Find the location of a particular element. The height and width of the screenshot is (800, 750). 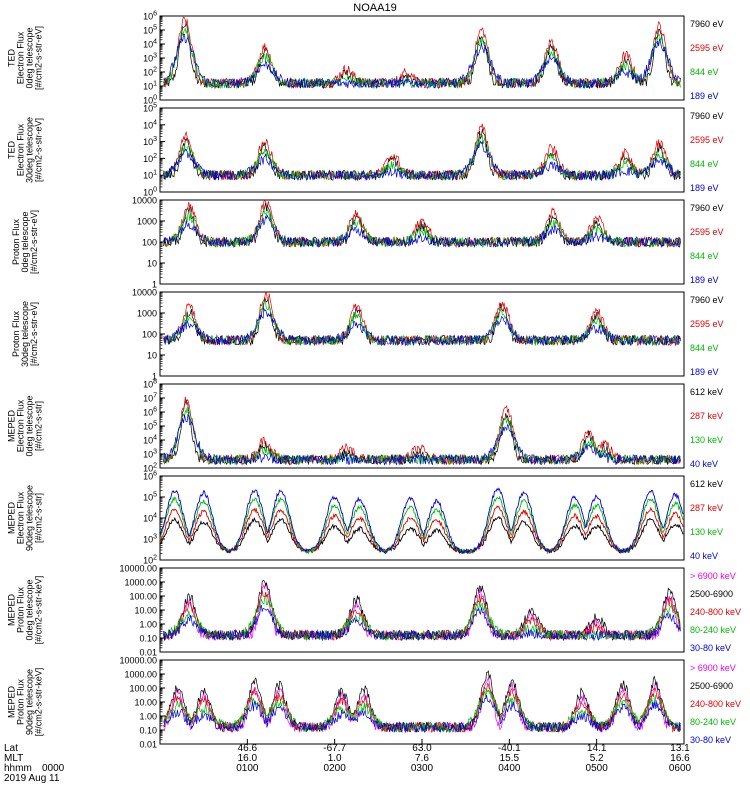

x-tick-label-hhmm: 0400 is located at coordinates (509, 768).